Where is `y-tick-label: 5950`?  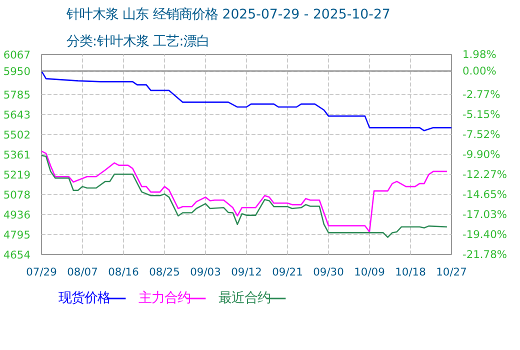
y-tick-label: 5950 is located at coordinates (17, 71).